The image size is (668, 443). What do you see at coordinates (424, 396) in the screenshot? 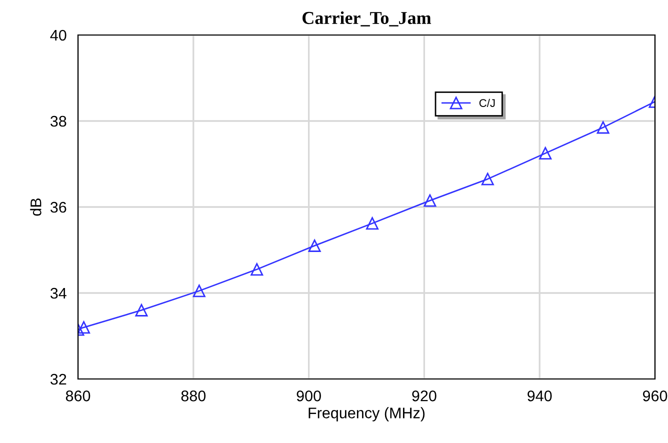
I see `x-tick-label: 920` at bounding box center [424, 396].